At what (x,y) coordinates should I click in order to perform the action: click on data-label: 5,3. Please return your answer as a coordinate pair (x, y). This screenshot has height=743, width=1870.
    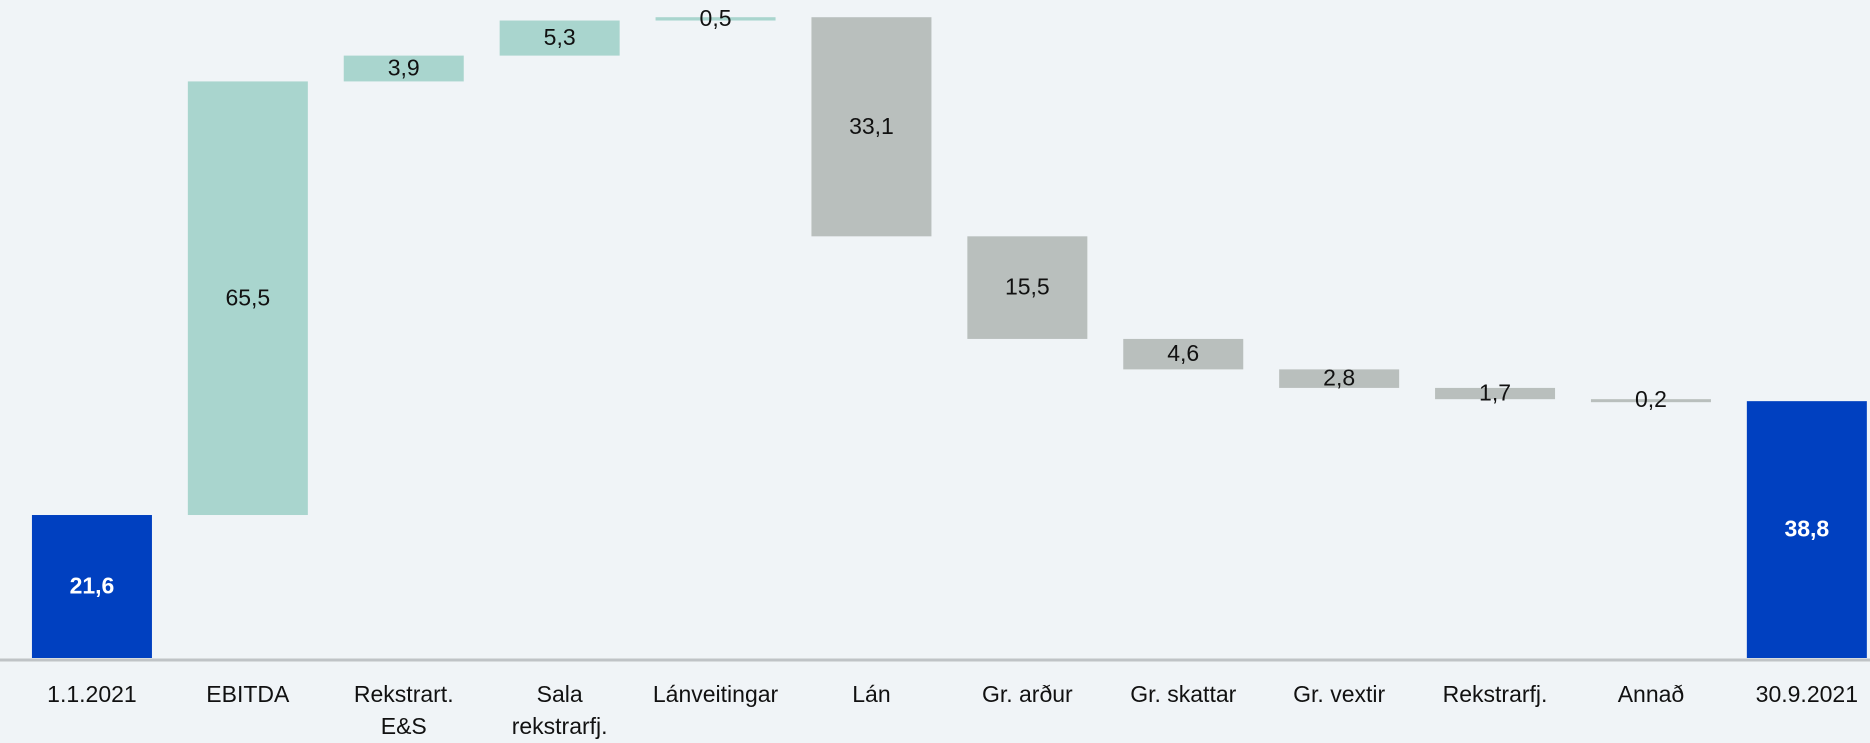
    Looking at the image, I should click on (560, 37).